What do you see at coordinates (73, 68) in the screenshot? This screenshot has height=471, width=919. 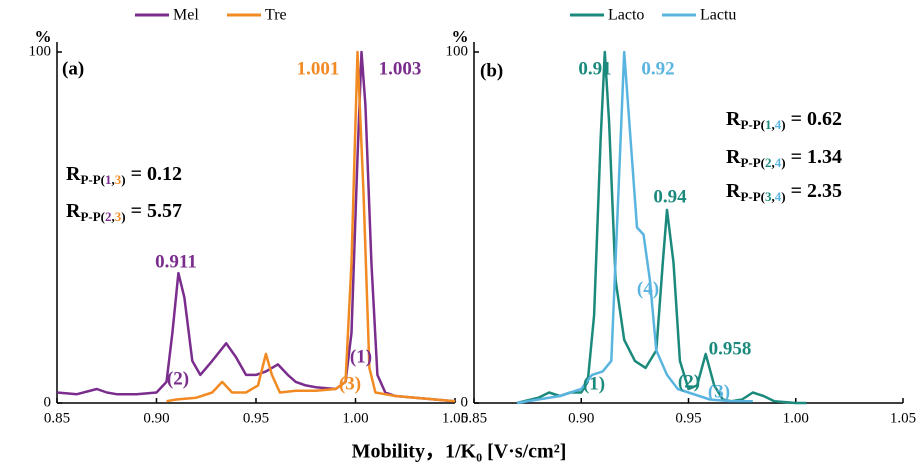 I see `panel-label: (a)` at bounding box center [73, 68].